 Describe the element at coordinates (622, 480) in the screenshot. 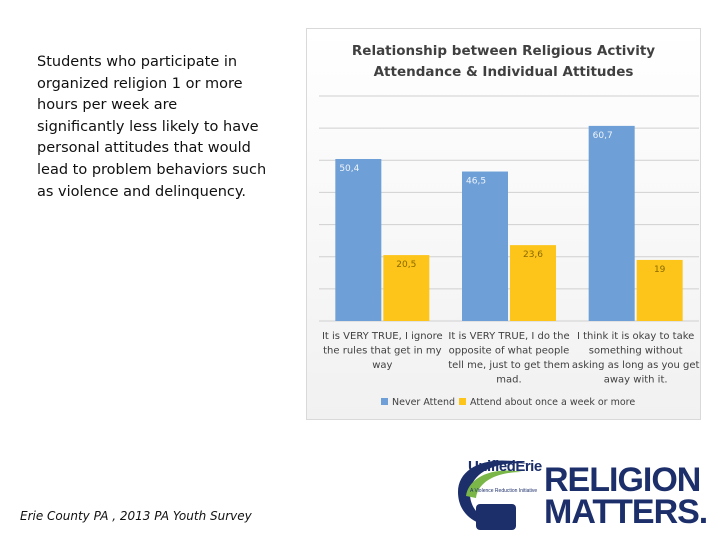

I see `logo-religion-word: RELIGION` at that location.